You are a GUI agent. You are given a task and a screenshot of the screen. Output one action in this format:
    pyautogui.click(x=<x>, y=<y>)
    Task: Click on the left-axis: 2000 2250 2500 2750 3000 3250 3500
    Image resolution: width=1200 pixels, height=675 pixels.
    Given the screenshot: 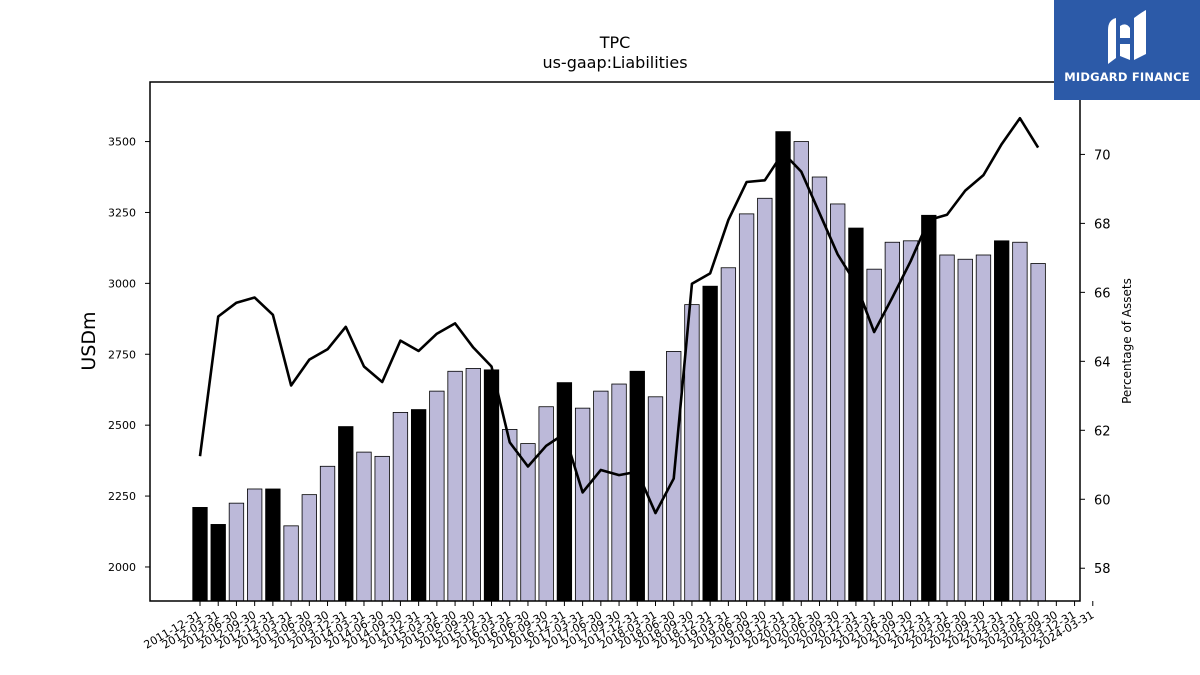 What is the action you would take?
    pyautogui.click(x=129, y=355)
    